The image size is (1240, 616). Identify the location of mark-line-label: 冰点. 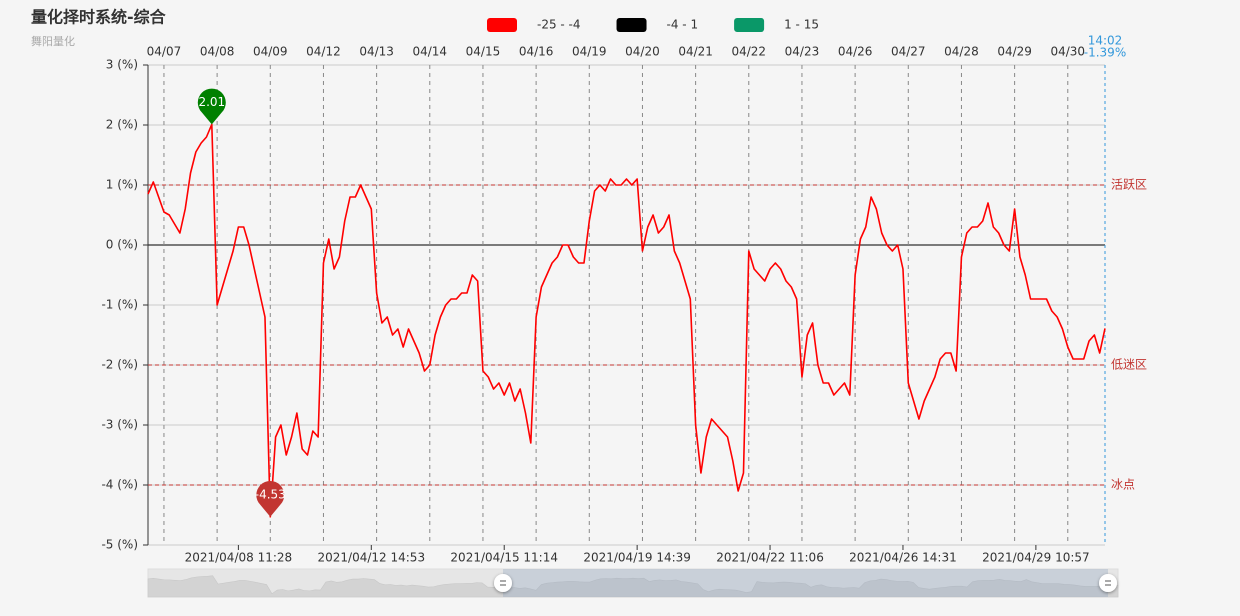
(1123, 485).